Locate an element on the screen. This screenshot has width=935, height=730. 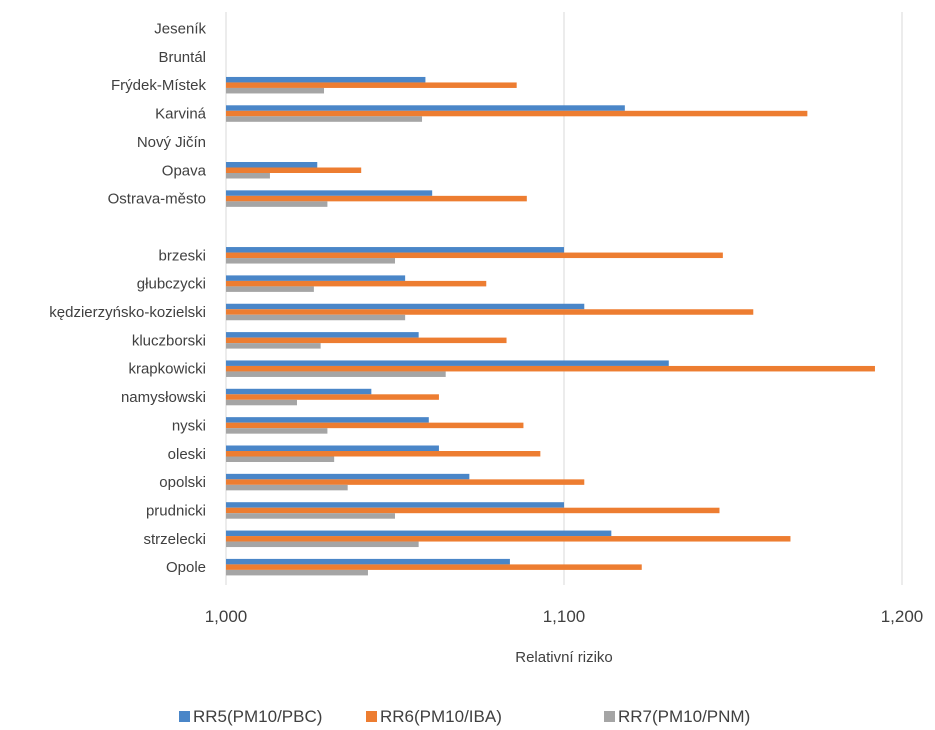
category-label: Opava is located at coordinates (184, 170).